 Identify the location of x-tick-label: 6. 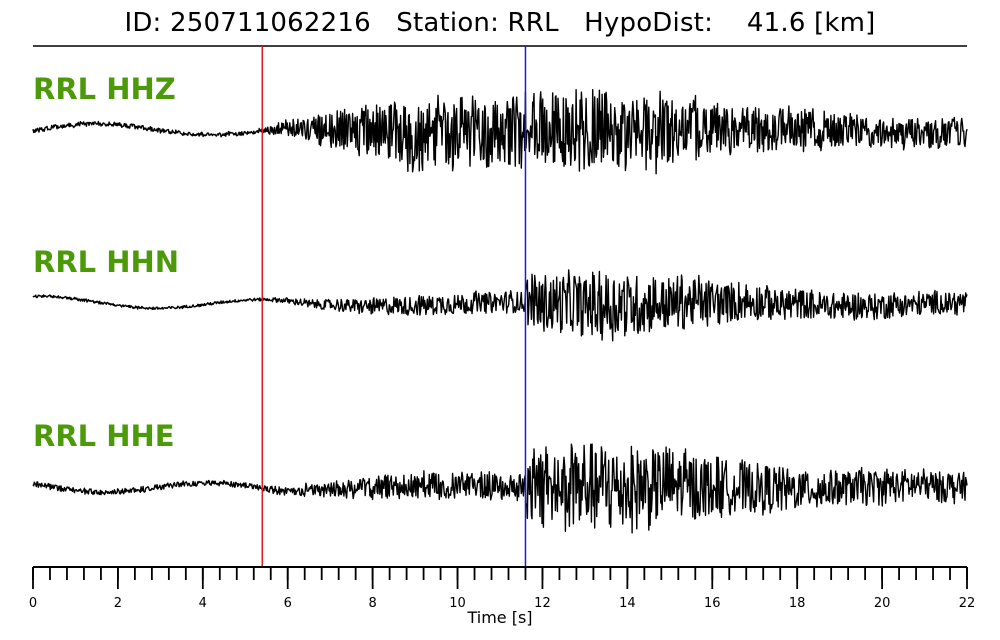
(288, 603).